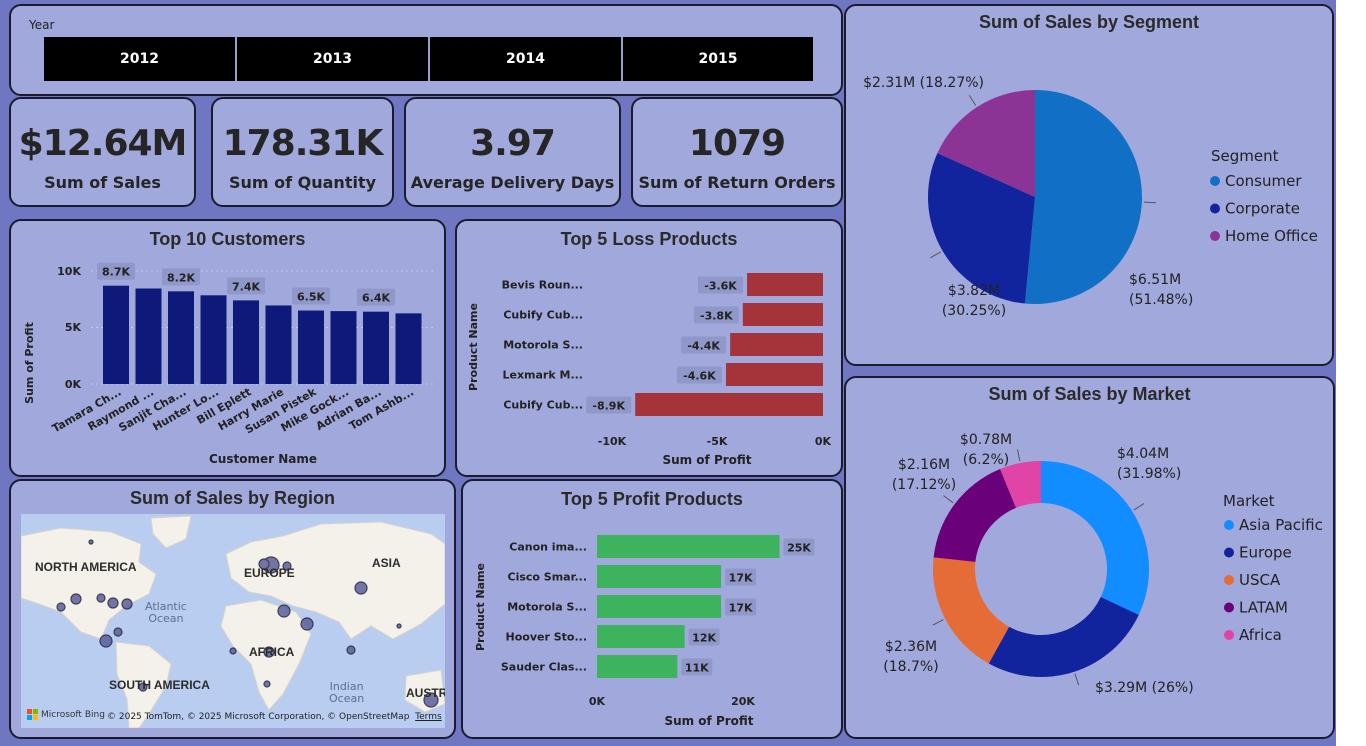 The image size is (1366, 746). I want to click on data-label: -3.8K, so click(716, 316).